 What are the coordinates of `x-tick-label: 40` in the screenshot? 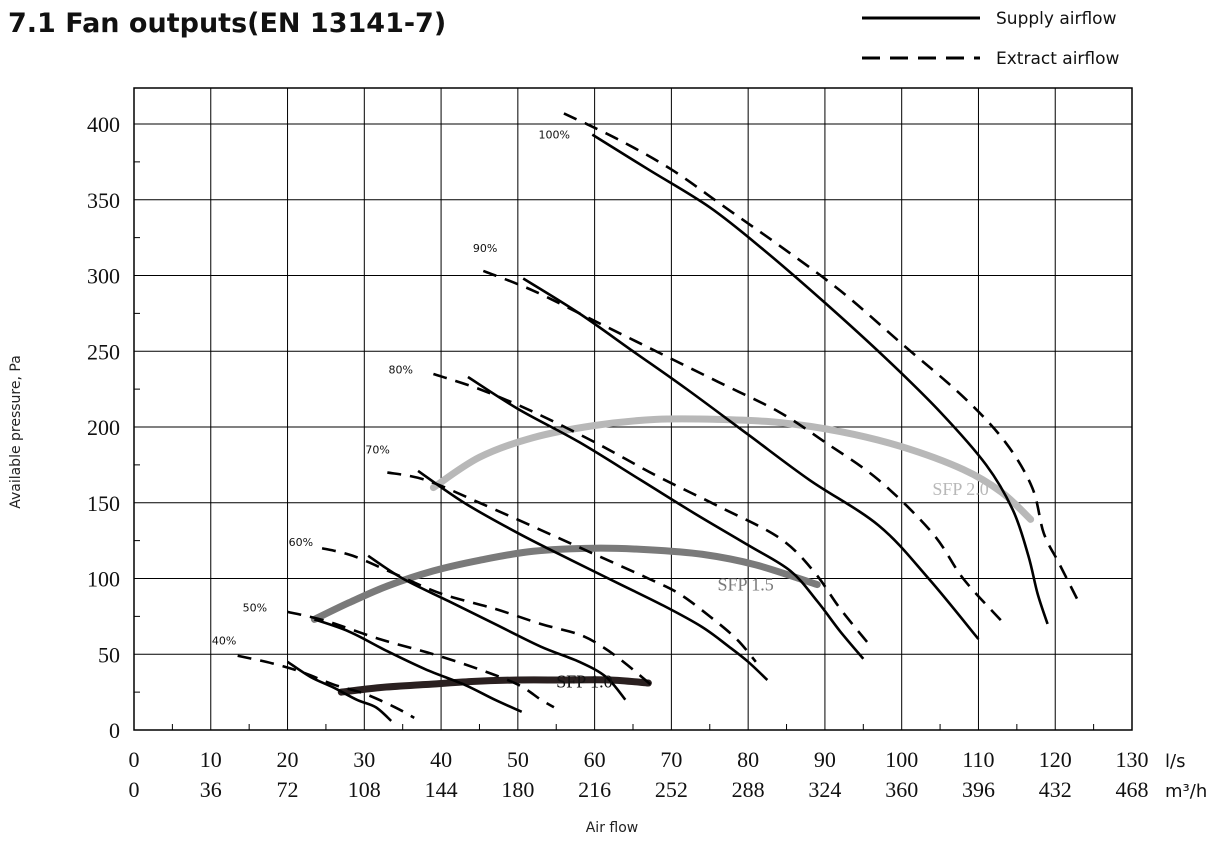 It's located at (441, 759).